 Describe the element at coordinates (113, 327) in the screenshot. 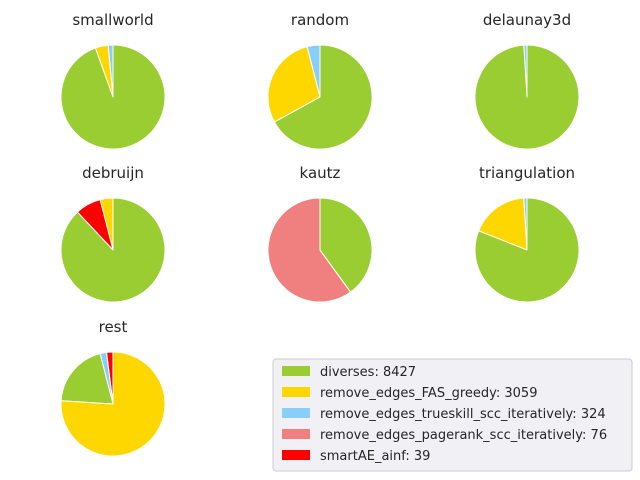

I see `pie-title: rest` at that location.